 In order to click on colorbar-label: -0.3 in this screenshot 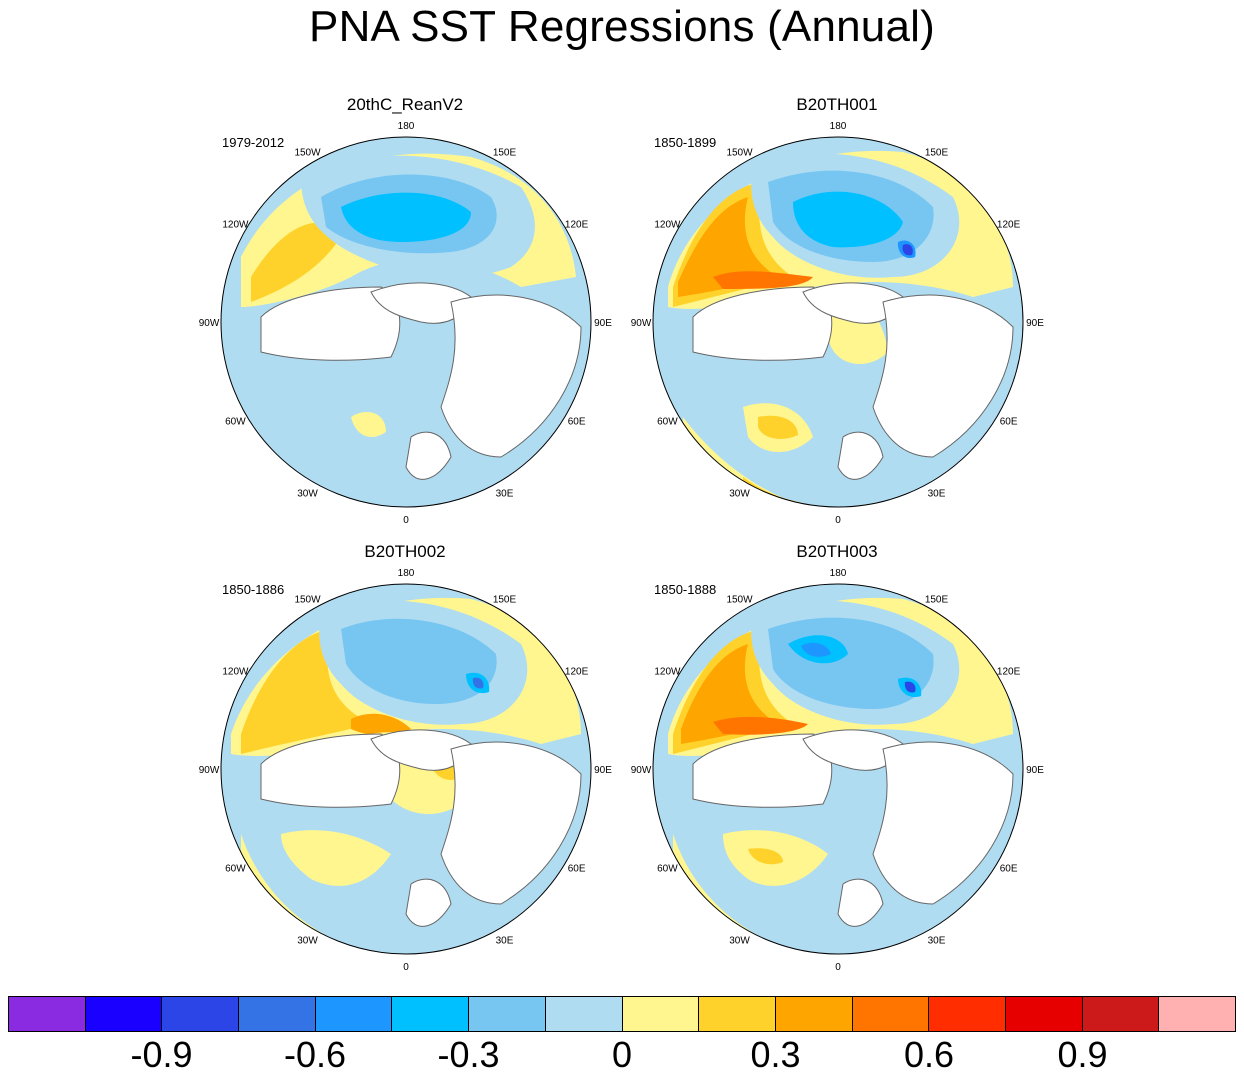, I will do `click(468, 1054)`.